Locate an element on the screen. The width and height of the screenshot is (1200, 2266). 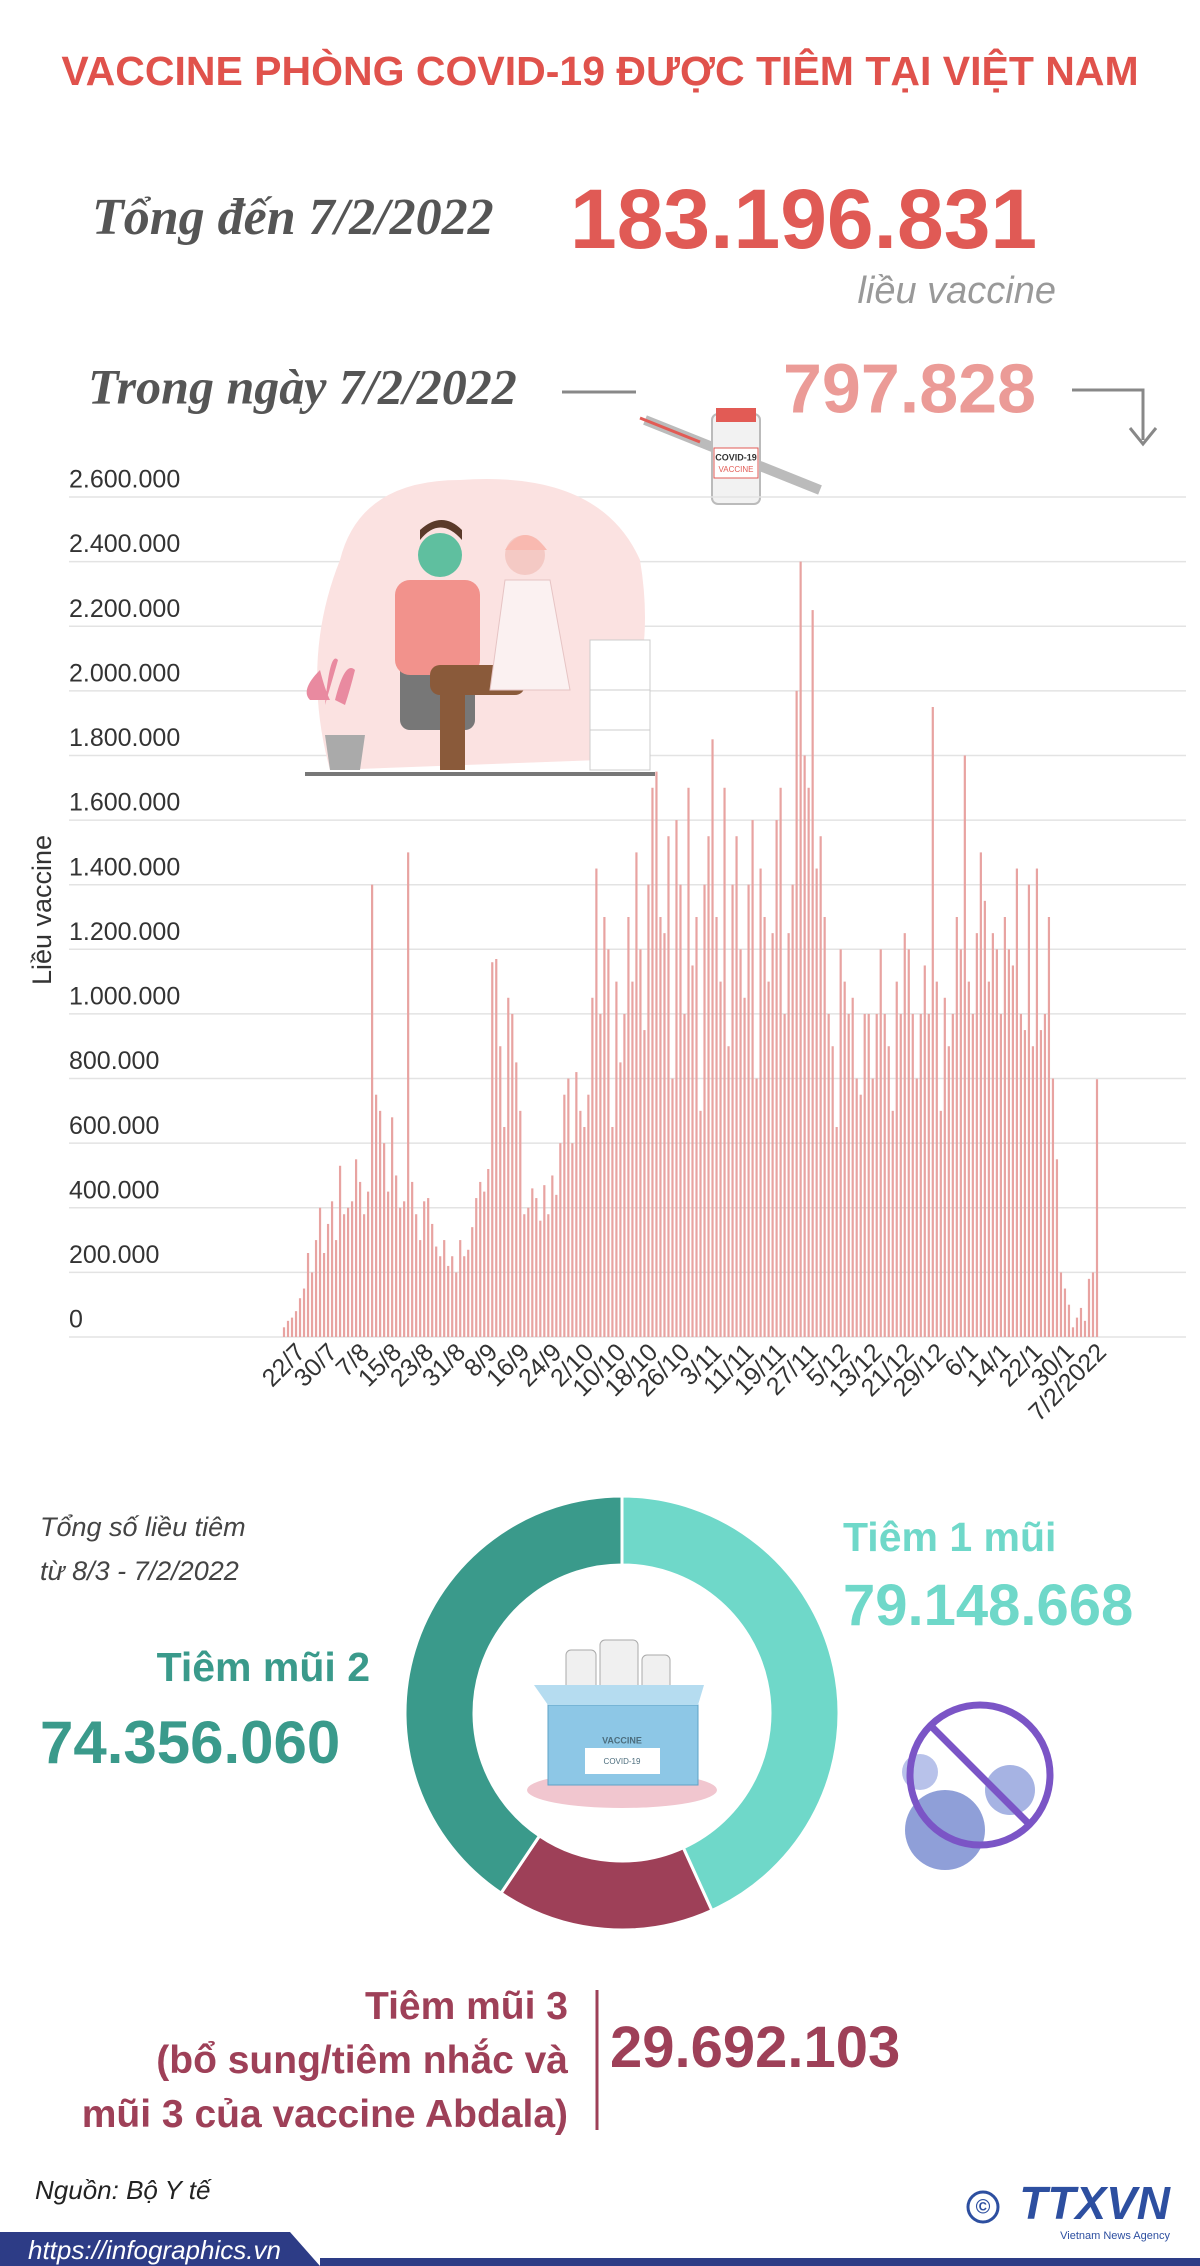
vial-label: VACCINE is located at coordinates (736, 469).